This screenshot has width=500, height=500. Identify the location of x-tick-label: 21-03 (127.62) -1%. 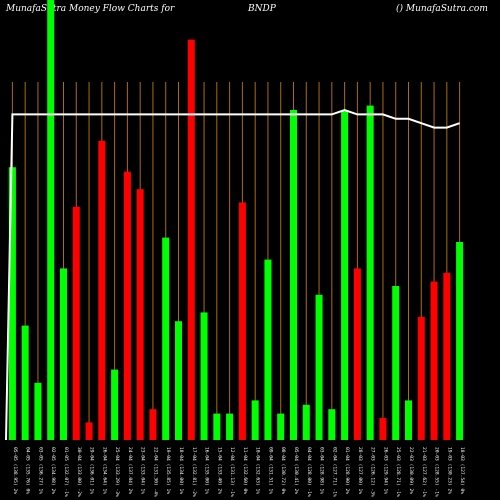
(424, 472).